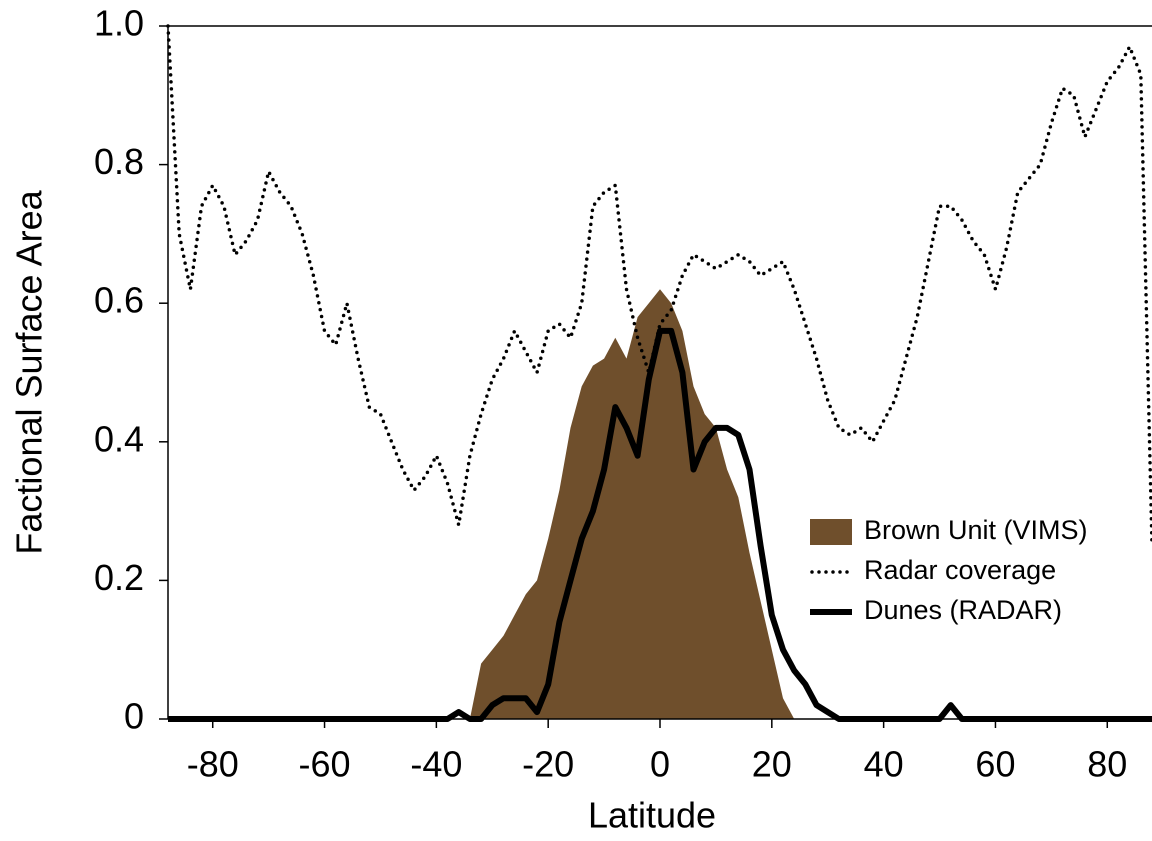  Describe the element at coordinates (884, 764) in the screenshot. I see `x-tick-label: 40` at that location.